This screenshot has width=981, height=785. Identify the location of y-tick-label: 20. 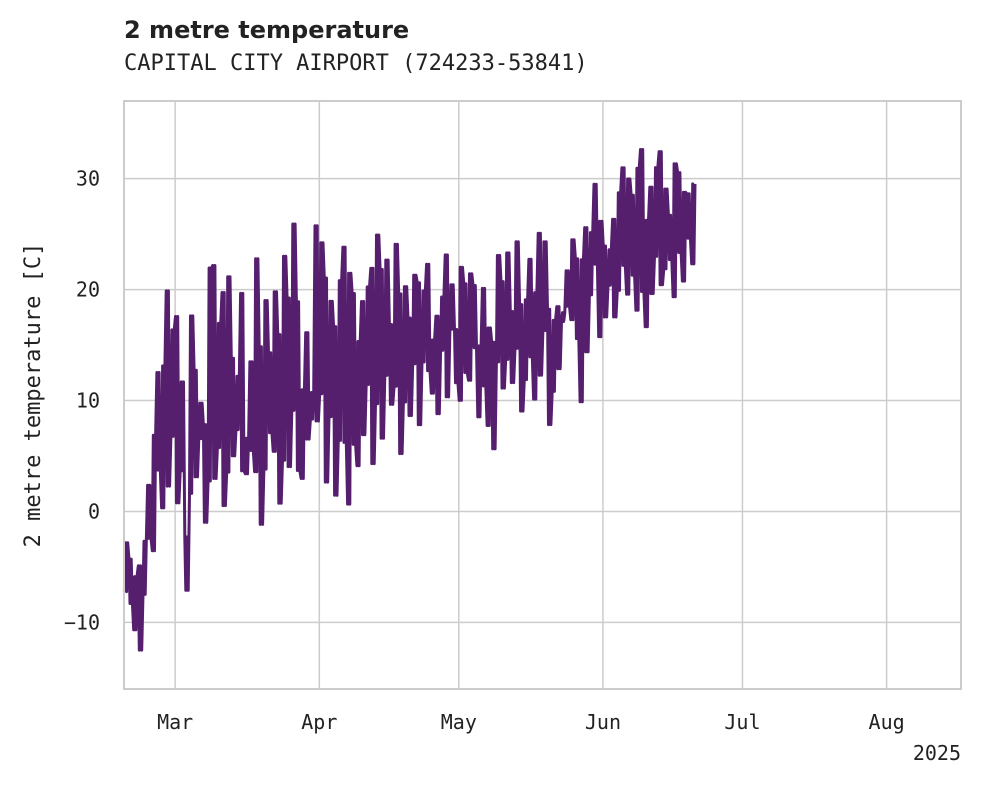
(88, 290).